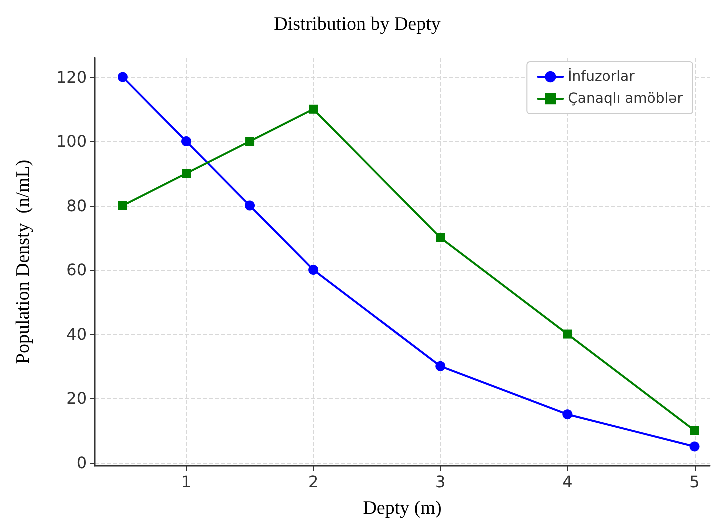 This screenshot has height=523, width=715. Describe the element at coordinates (441, 482) in the screenshot. I see `x-tick-label: 3` at that location.